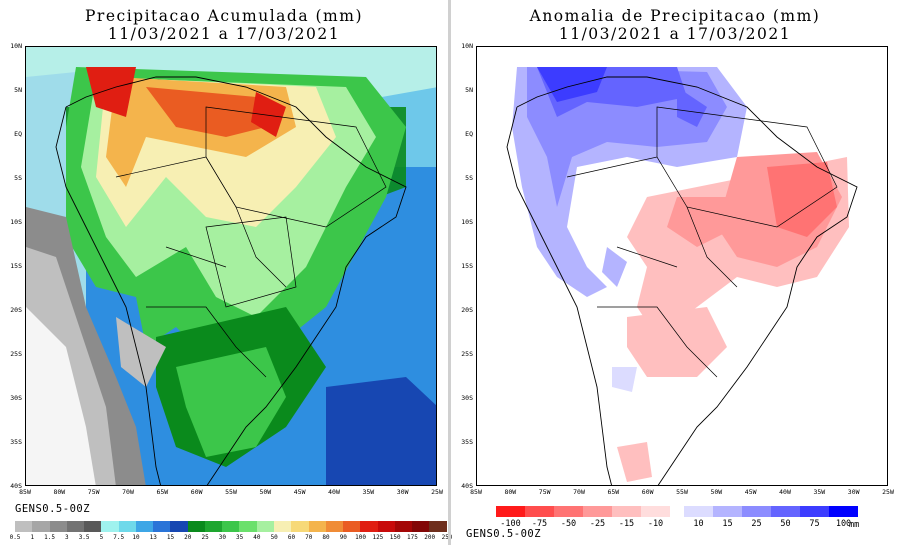 The height and width of the screenshot is (545, 899). Describe the element at coordinates (128, 492) in the screenshot. I see `left-lon-label: 70W` at that location.